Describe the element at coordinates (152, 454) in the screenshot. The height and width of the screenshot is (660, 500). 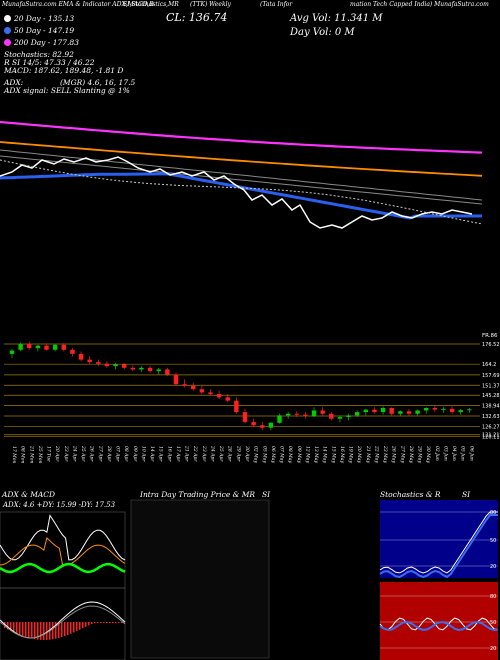
I see `date-tick: 14 Apr` at that location.